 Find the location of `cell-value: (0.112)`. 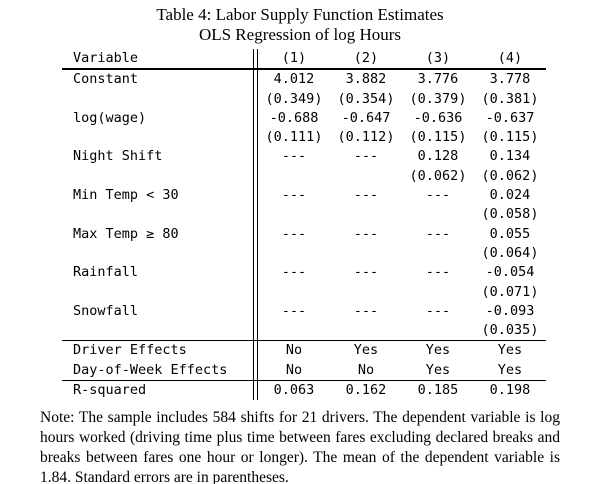

cell-value: (0.112) is located at coordinates (366, 137).